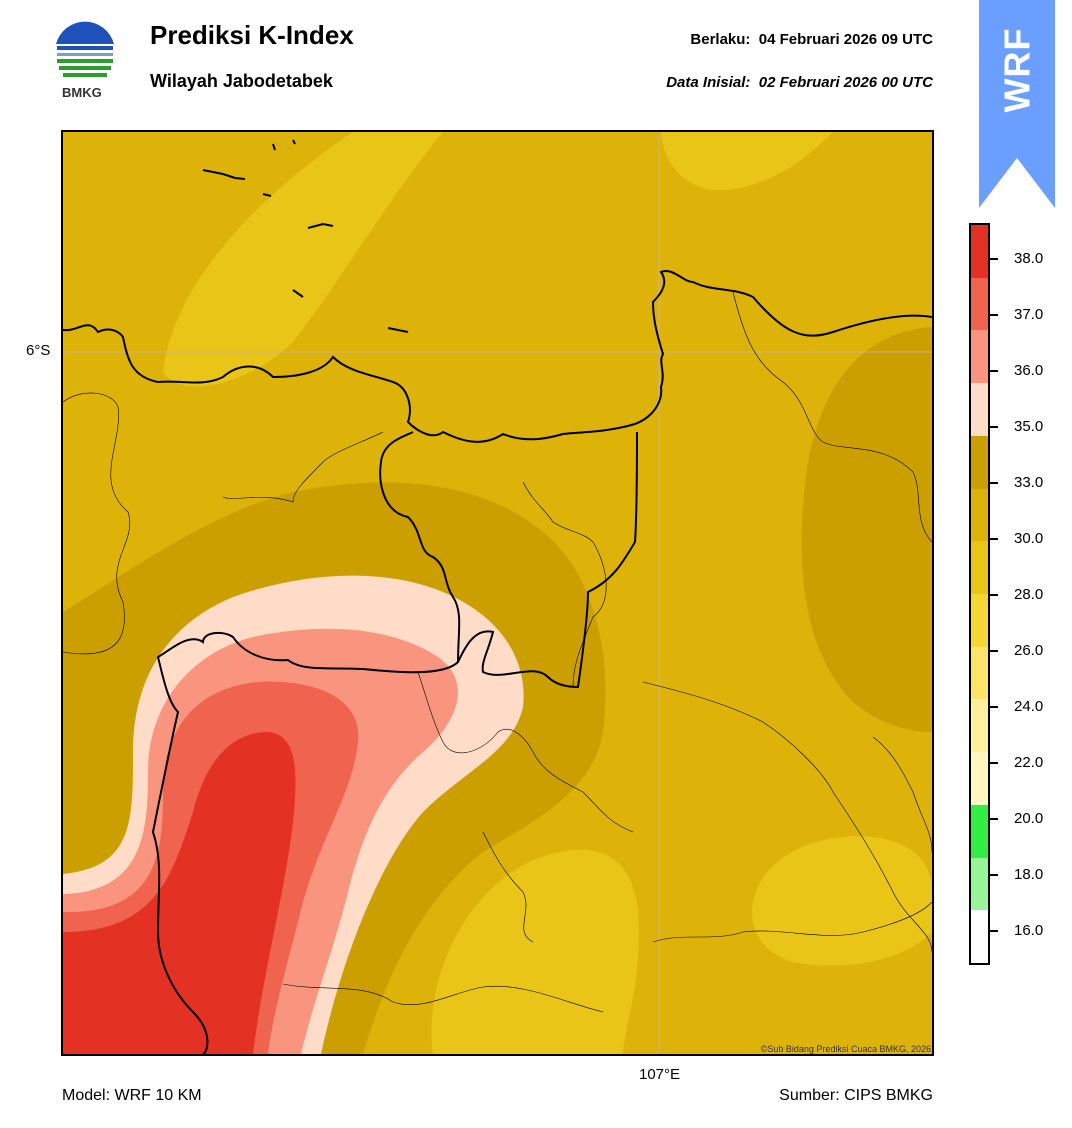 This screenshot has width=1072, height=1128. Describe the element at coordinates (1029, 818) in the screenshot. I see `colorbar-label: 20.0` at that location.